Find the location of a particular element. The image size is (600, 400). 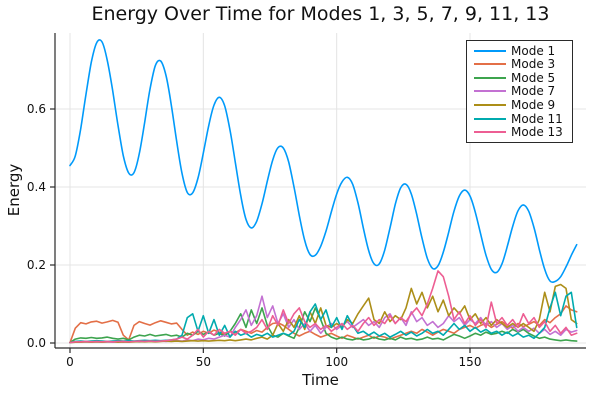

legend-item-mode-13: Mode 13 is located at coordinates (523, 132).